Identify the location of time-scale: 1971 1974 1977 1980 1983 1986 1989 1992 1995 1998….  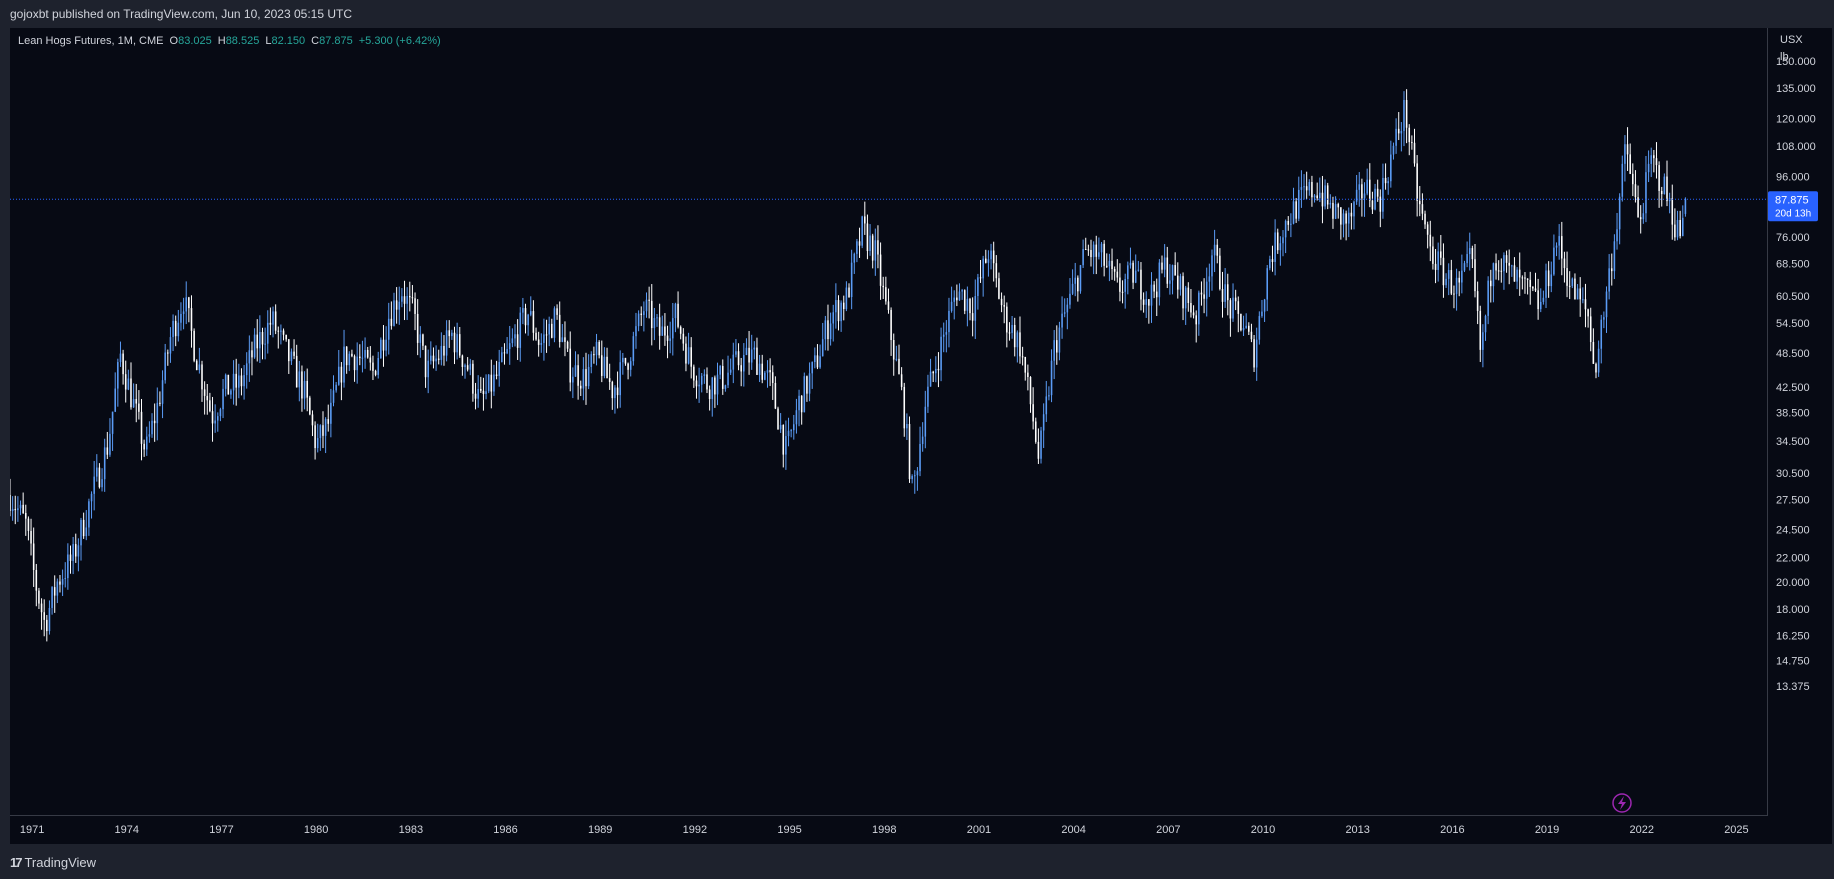
(922, 830).